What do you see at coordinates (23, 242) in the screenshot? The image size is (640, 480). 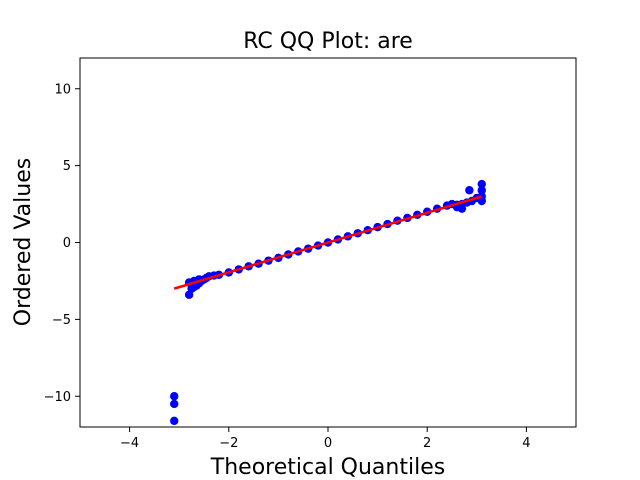 I see `y-axis-label: Ordered Values` at bounding box center [23, 242].